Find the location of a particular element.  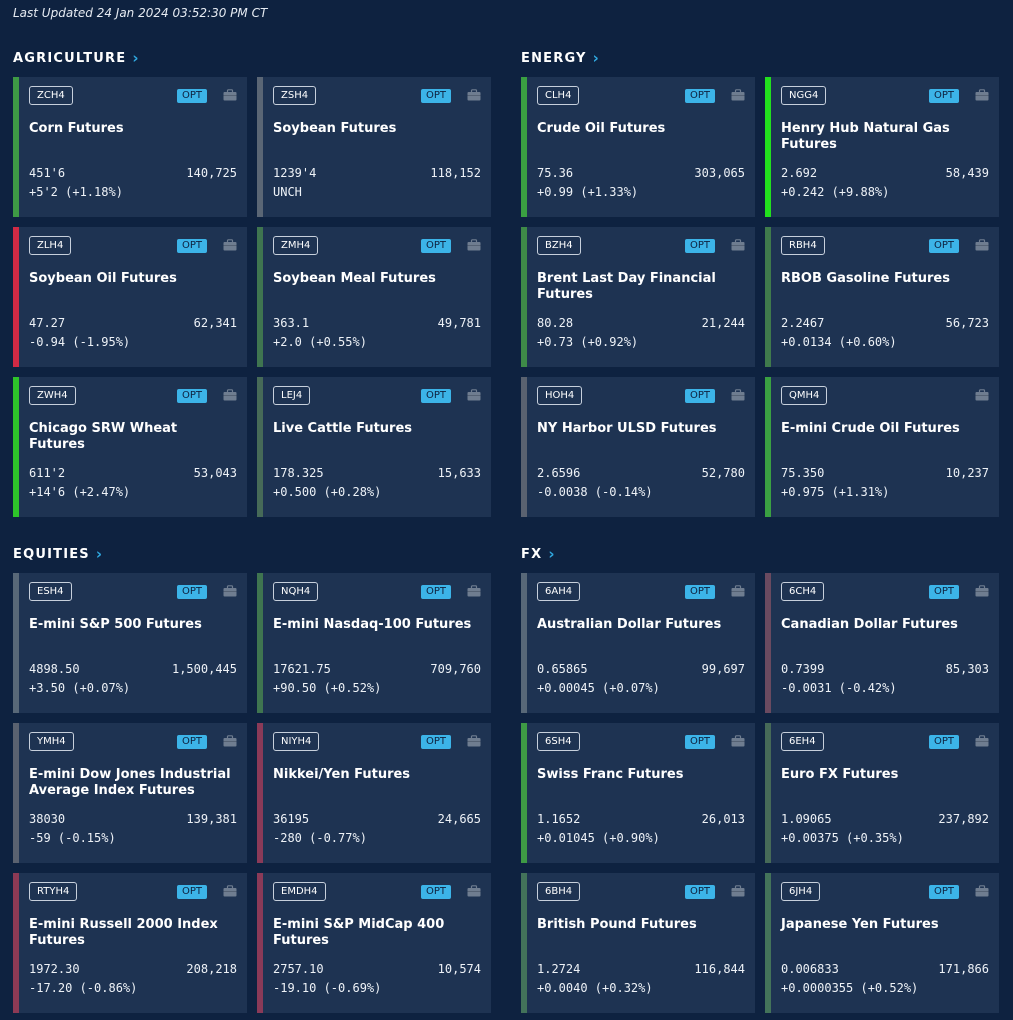

contract-name: Live Cattle Futures is located at coordinates (343, 428).